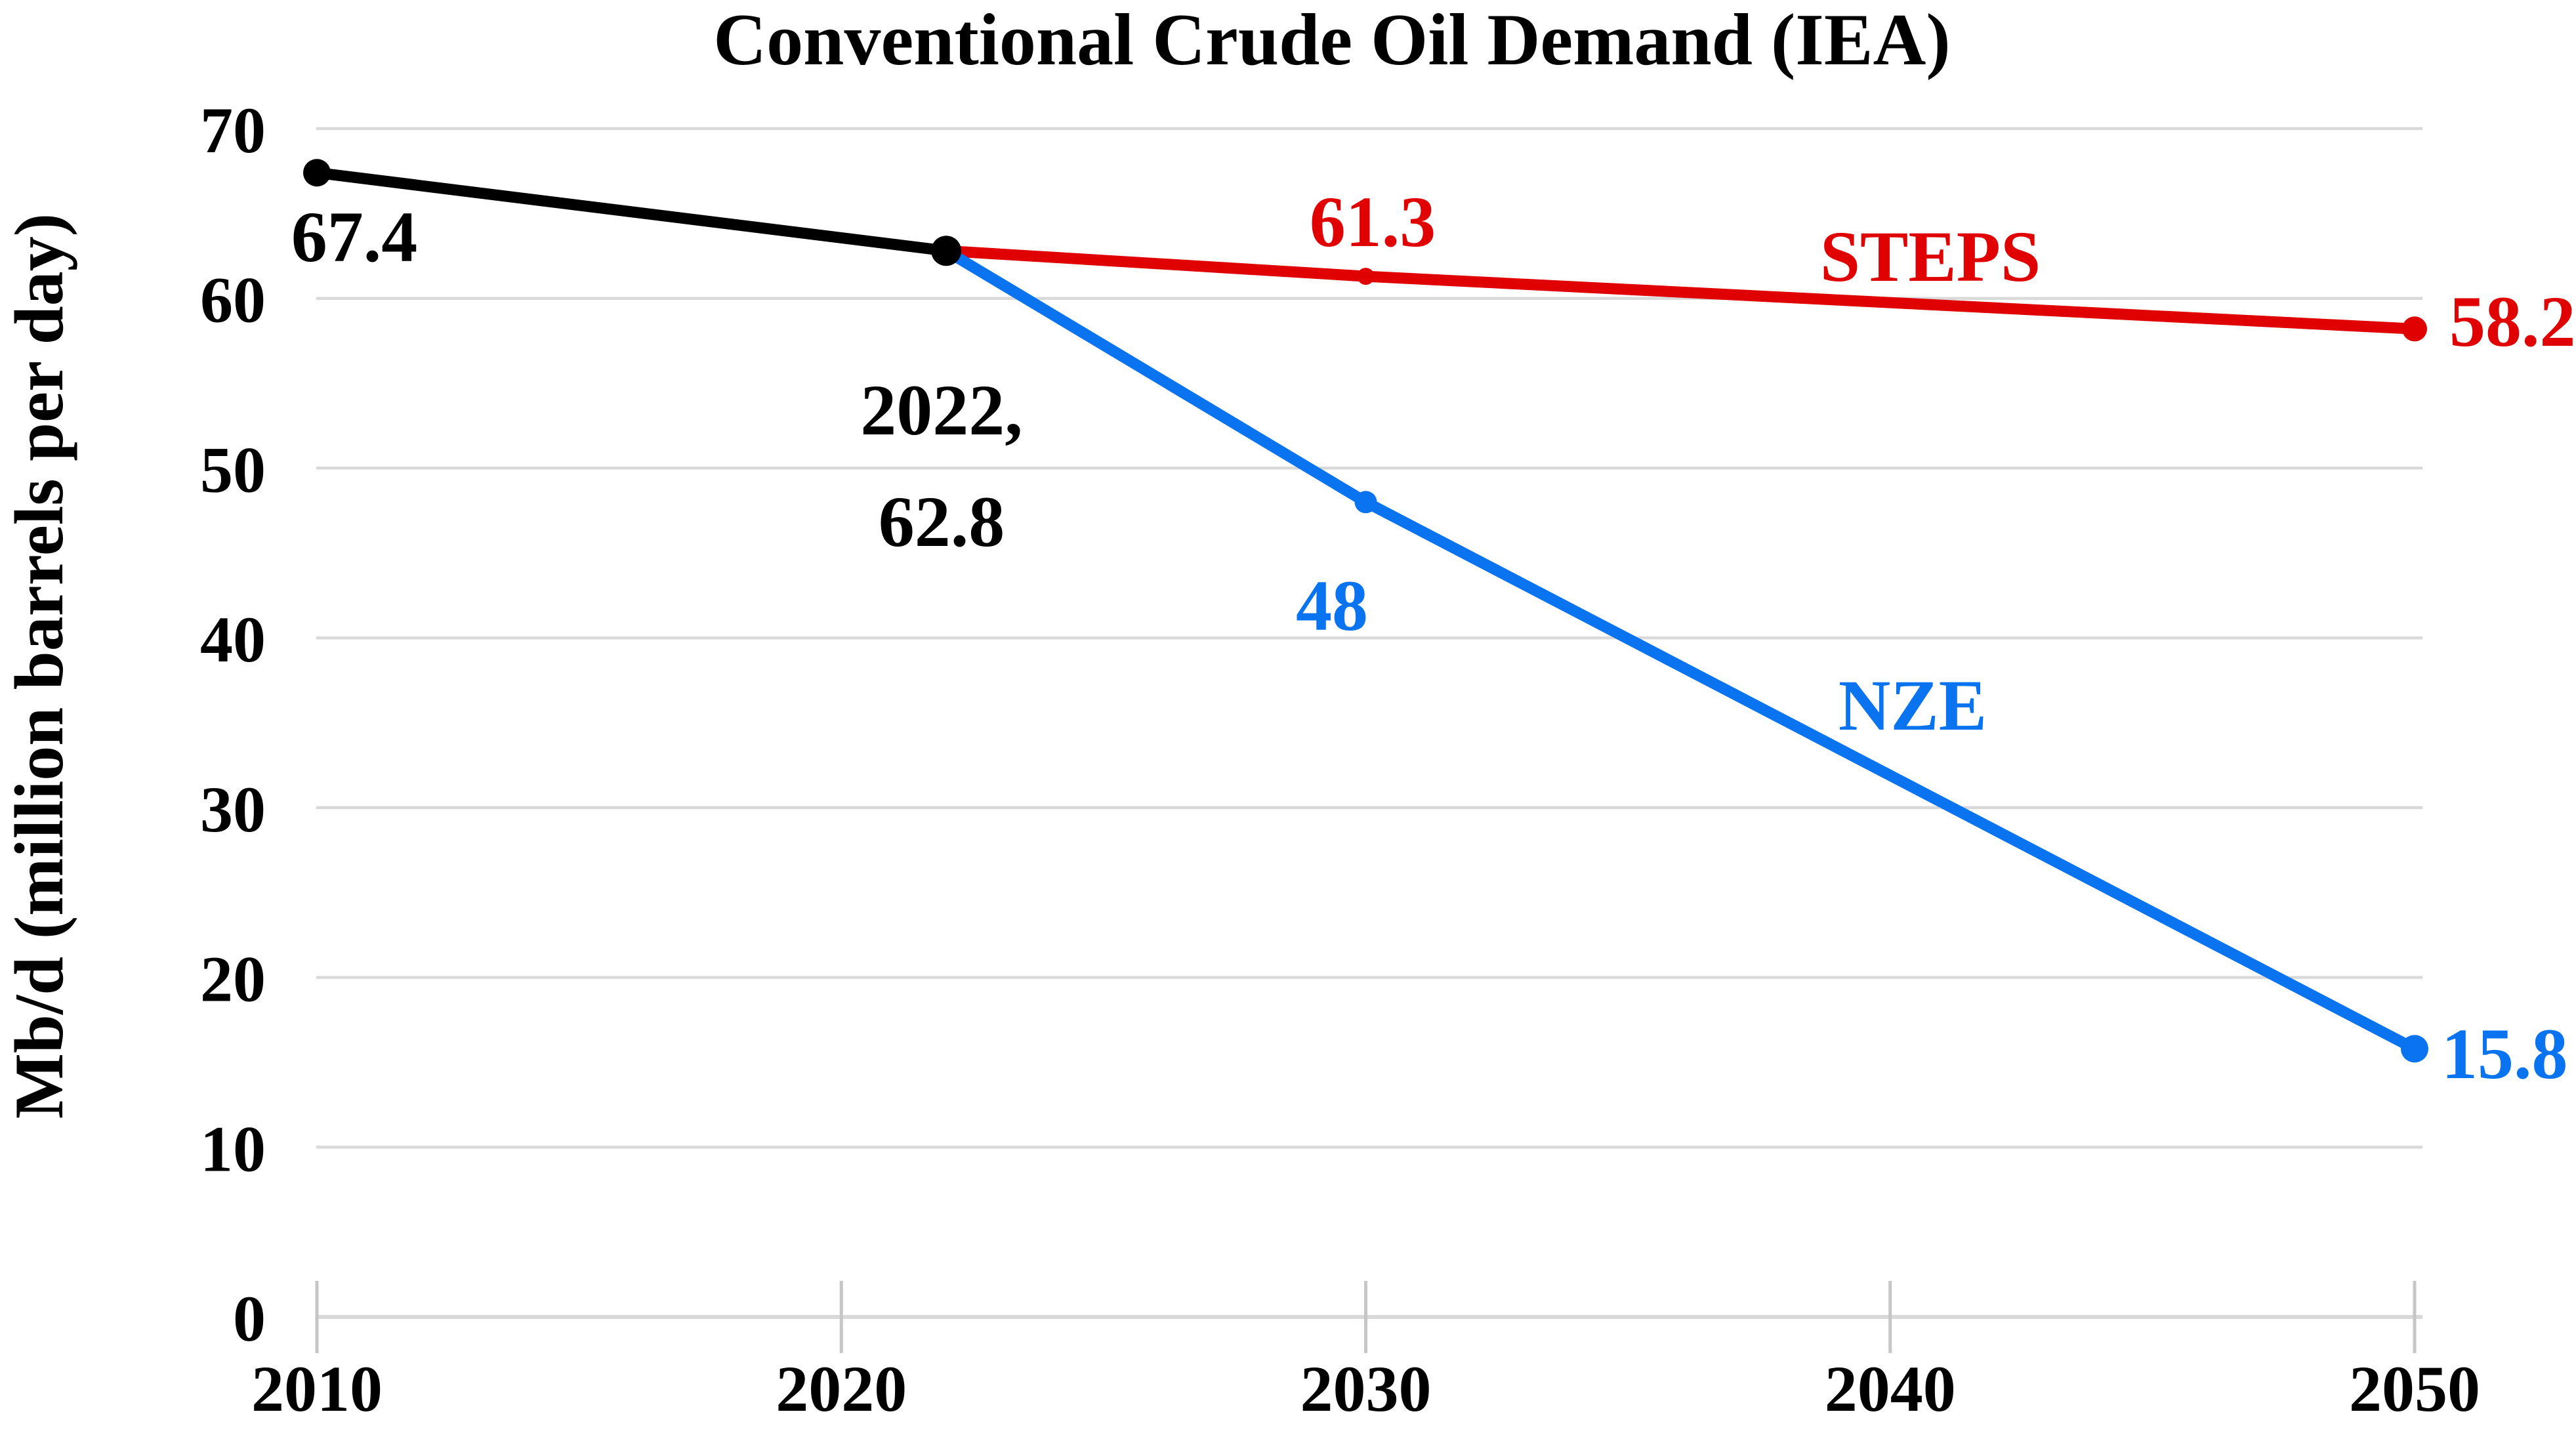 This screenshot has width=2576, height=1439. I want to click on x-tick-label-2040: 2040, so click(1891, 1388).